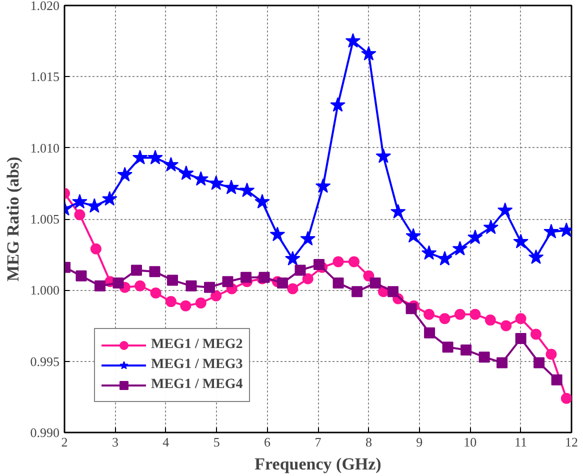 This screenshot has height=476, width=583. What do you see at coordinates (197, 345) in the screenshot?
I see `legend-label: MEG1 / MEG2` at bounding box center [197, 345].